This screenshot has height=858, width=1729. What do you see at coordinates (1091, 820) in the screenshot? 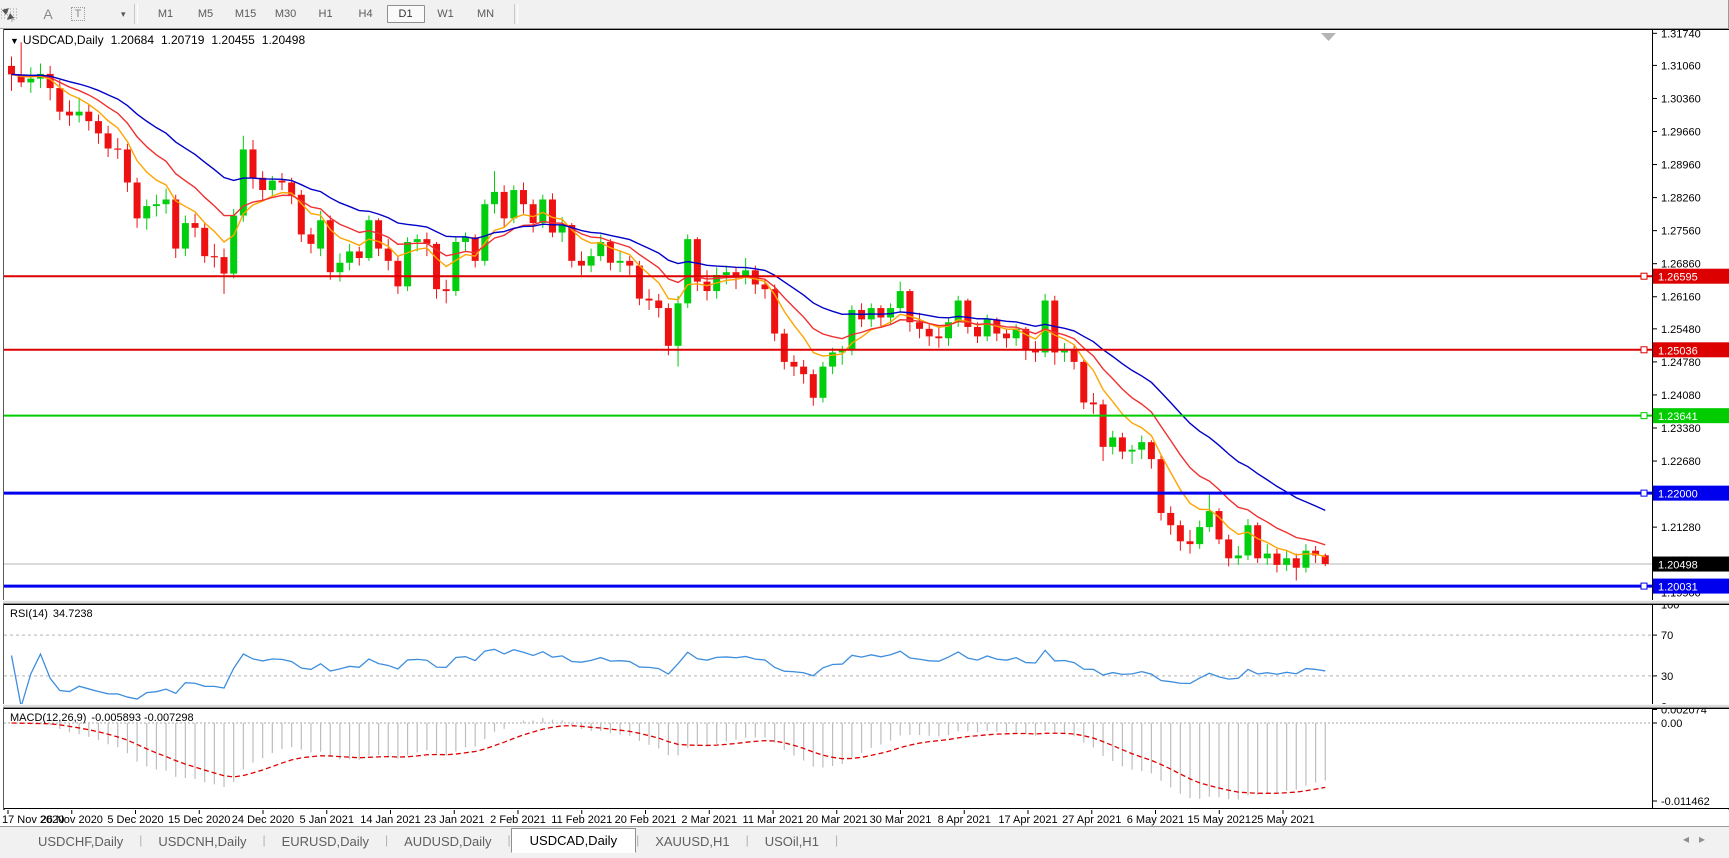
I see `date-tick: 27 Apr 2021` at bounding box center [1091, 820].